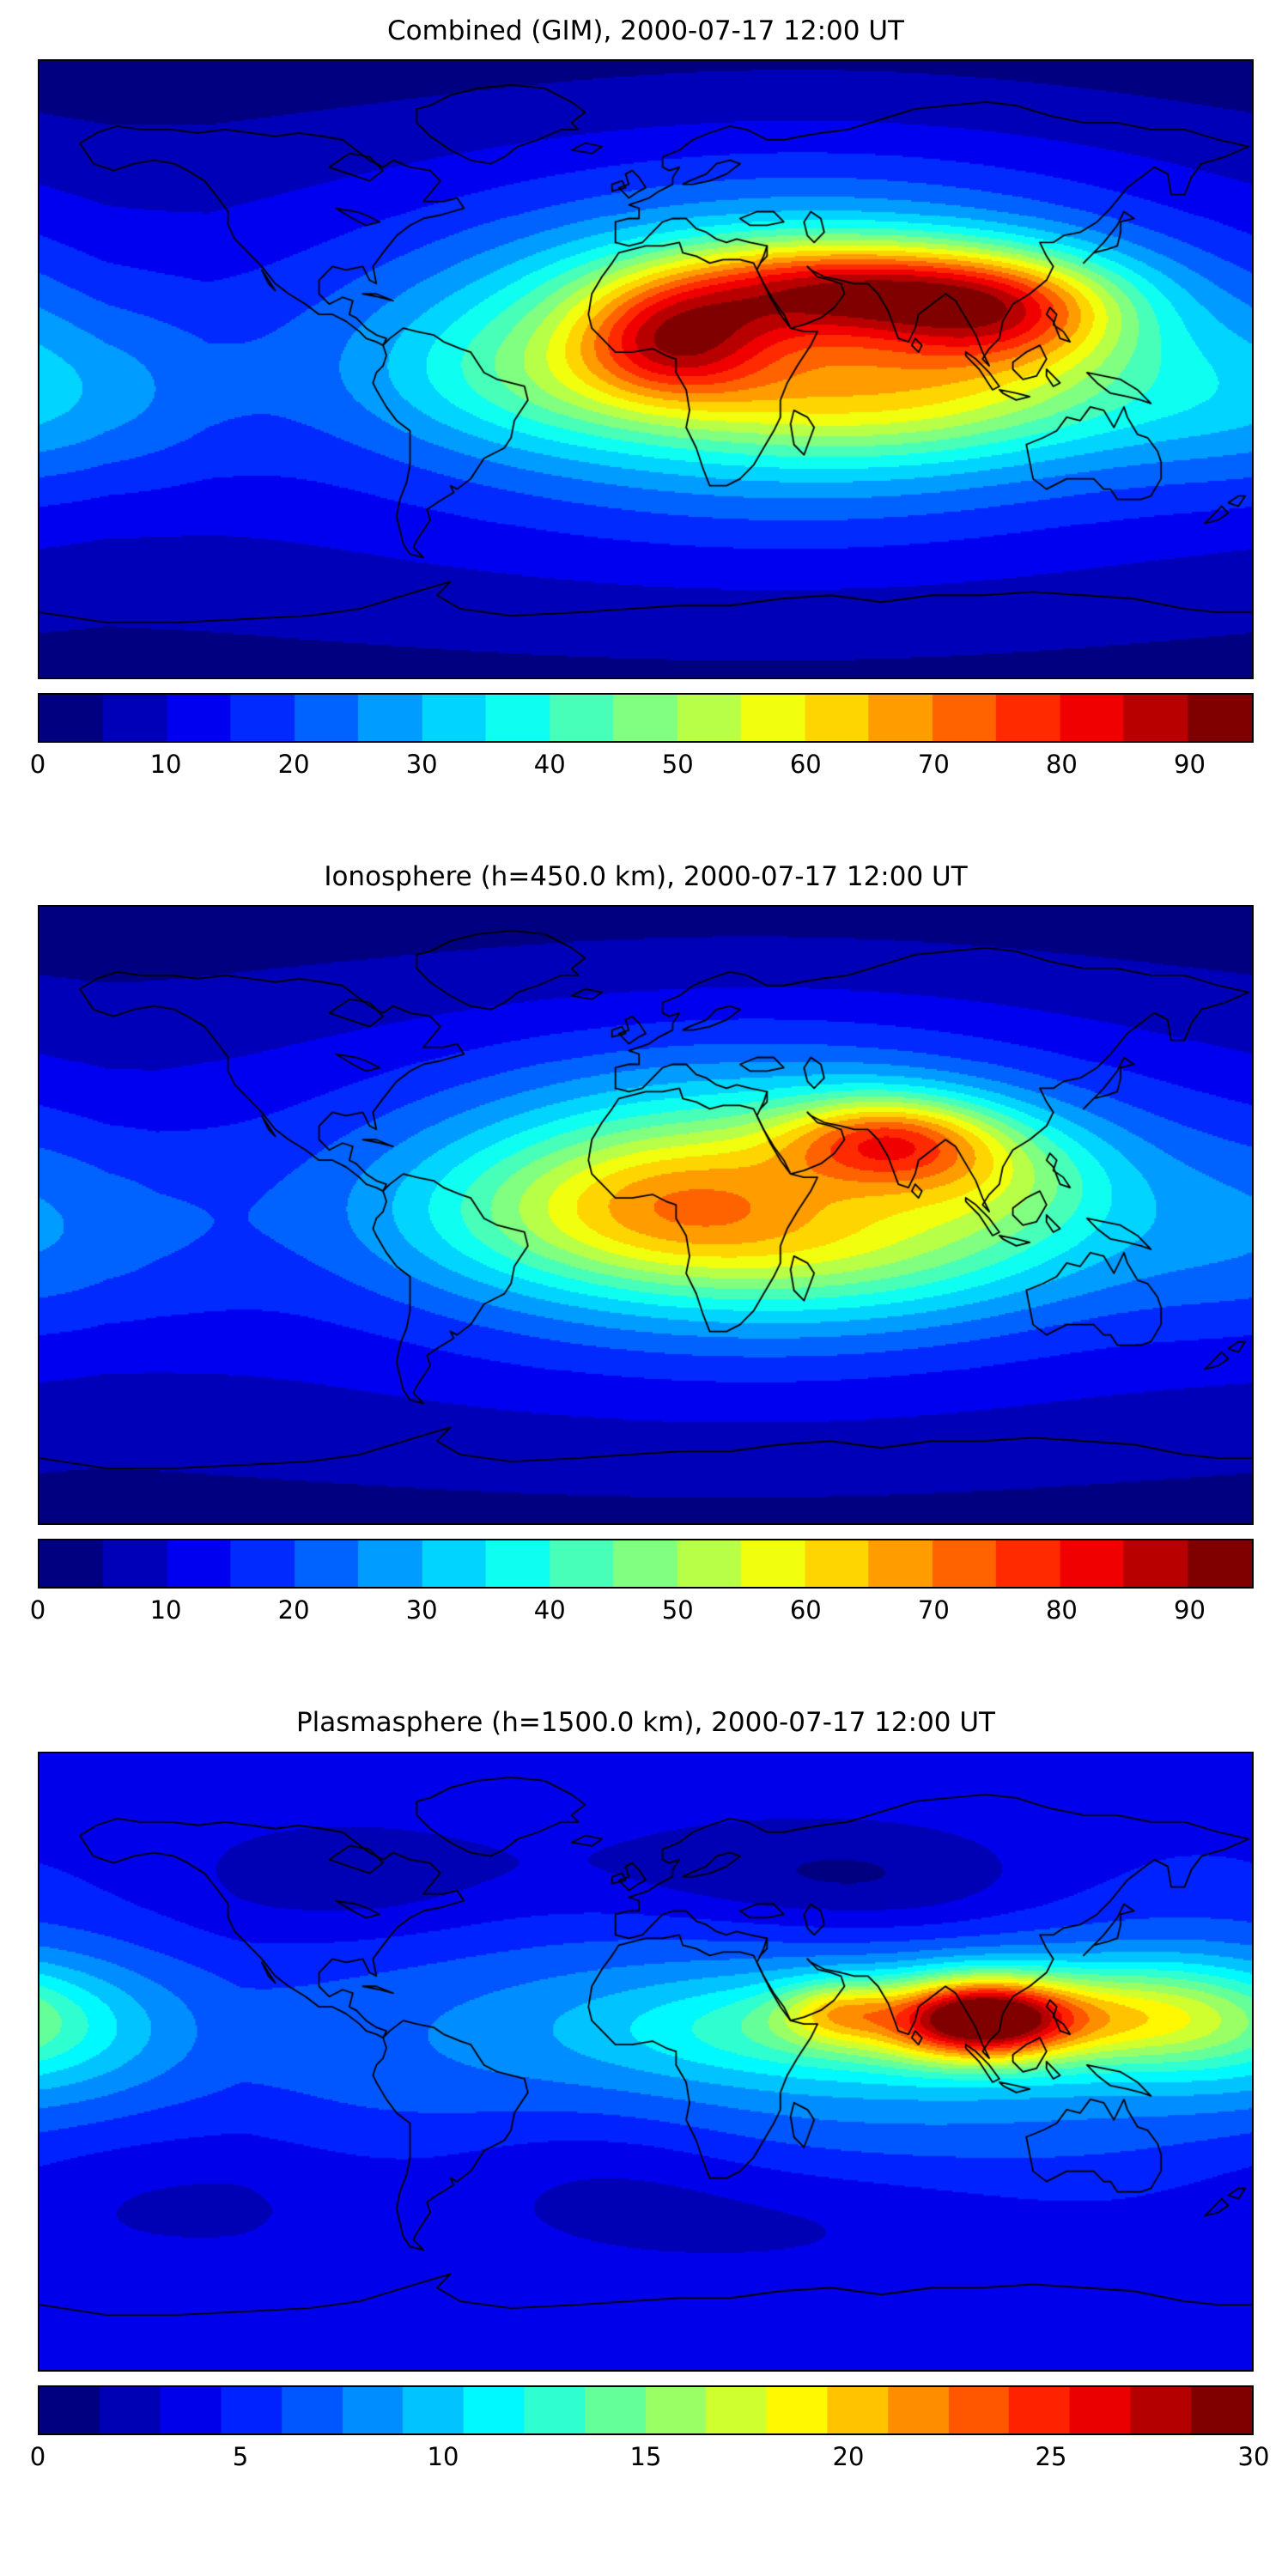 The width and height of the screenshot is (1288, 2576). I want to click on colorbar-plasmasphere, so click(646, 2410).